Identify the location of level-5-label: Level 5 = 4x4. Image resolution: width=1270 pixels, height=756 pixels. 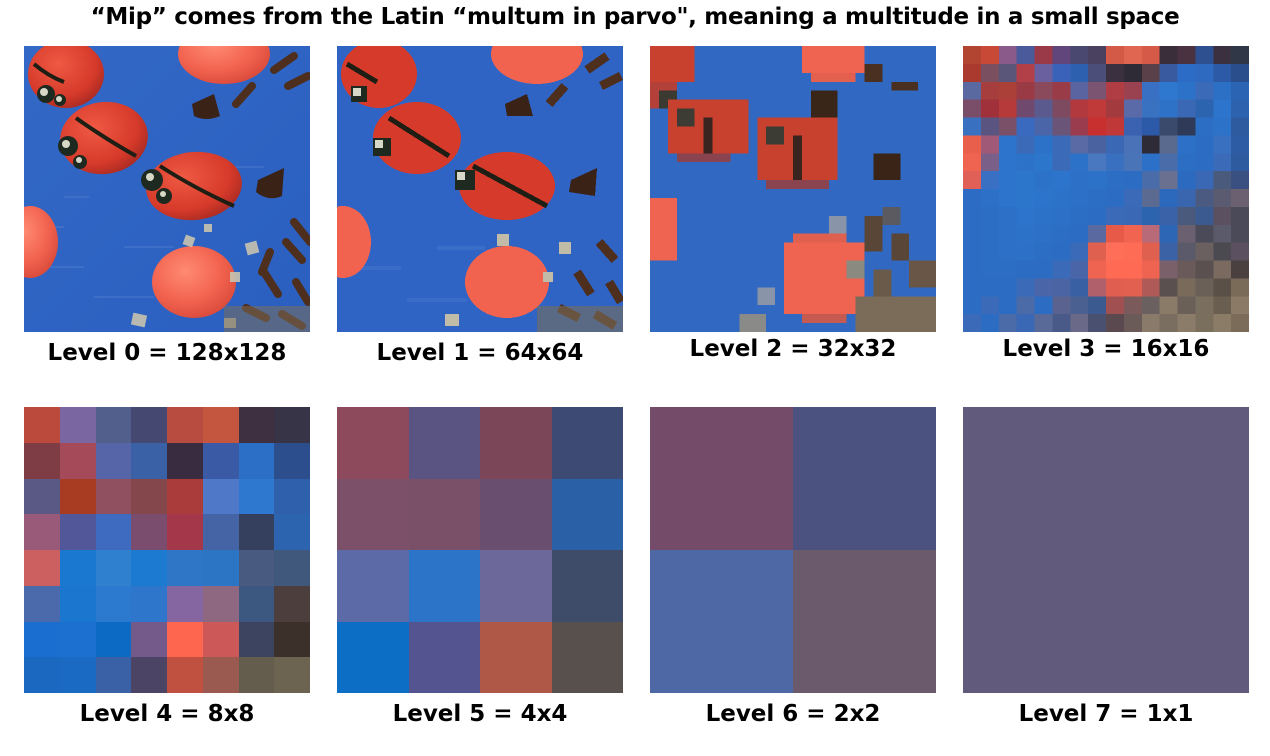
(480, 714).